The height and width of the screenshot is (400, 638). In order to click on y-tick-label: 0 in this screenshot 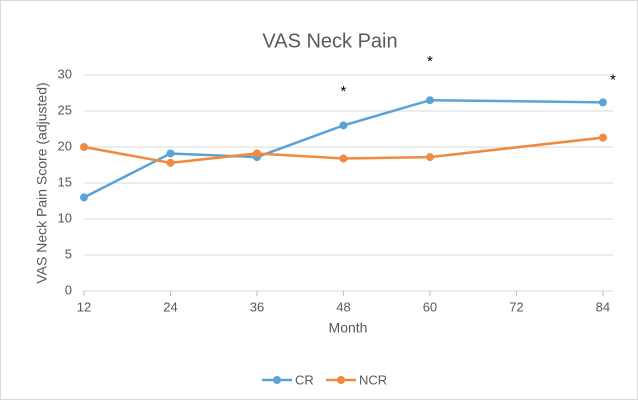, I will do `click(68, 289)`.